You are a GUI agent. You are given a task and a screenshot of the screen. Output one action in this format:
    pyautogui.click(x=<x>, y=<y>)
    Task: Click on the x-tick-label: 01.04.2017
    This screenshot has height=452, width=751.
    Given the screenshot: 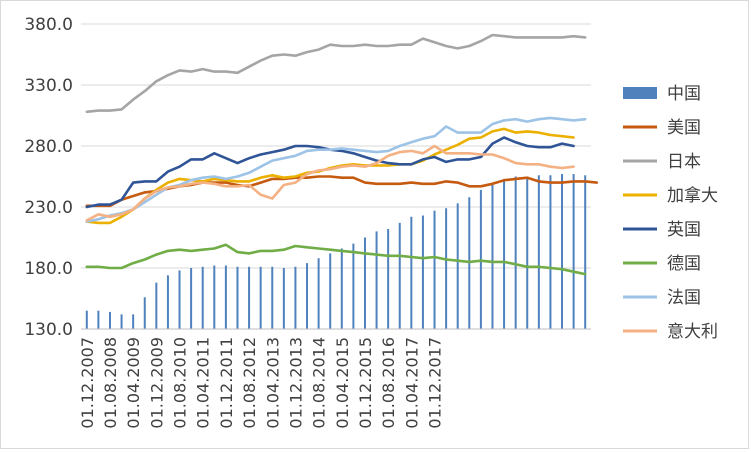 What is the action you would take?
    pyautogui.click(x=411, y=383)
    